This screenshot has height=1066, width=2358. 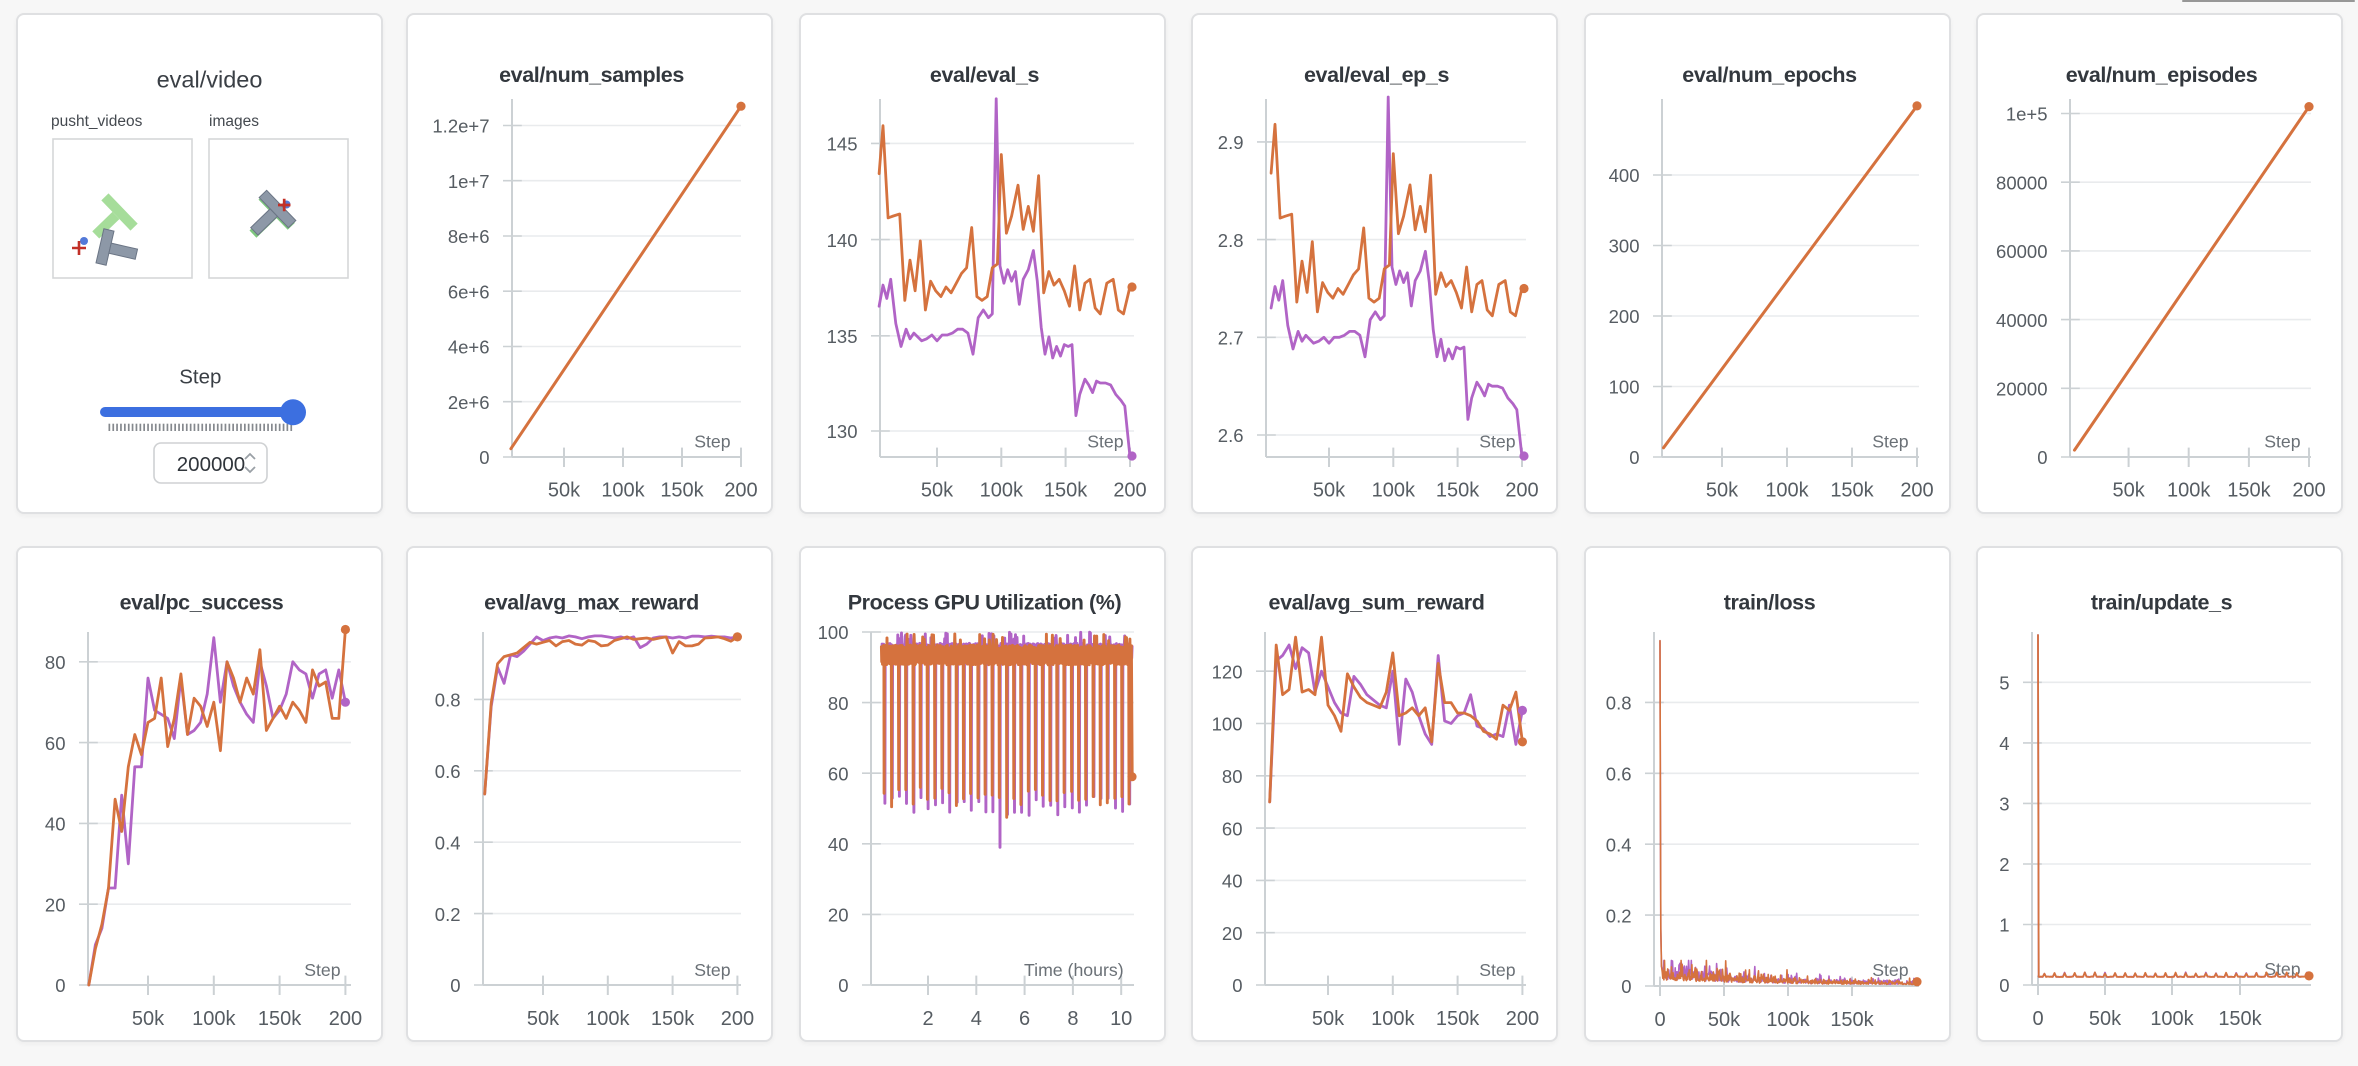 What do you see at coordinates (2021, 182) in the screenshot?
I see `svg-text: 80000` at bounding box center [2021, 182].